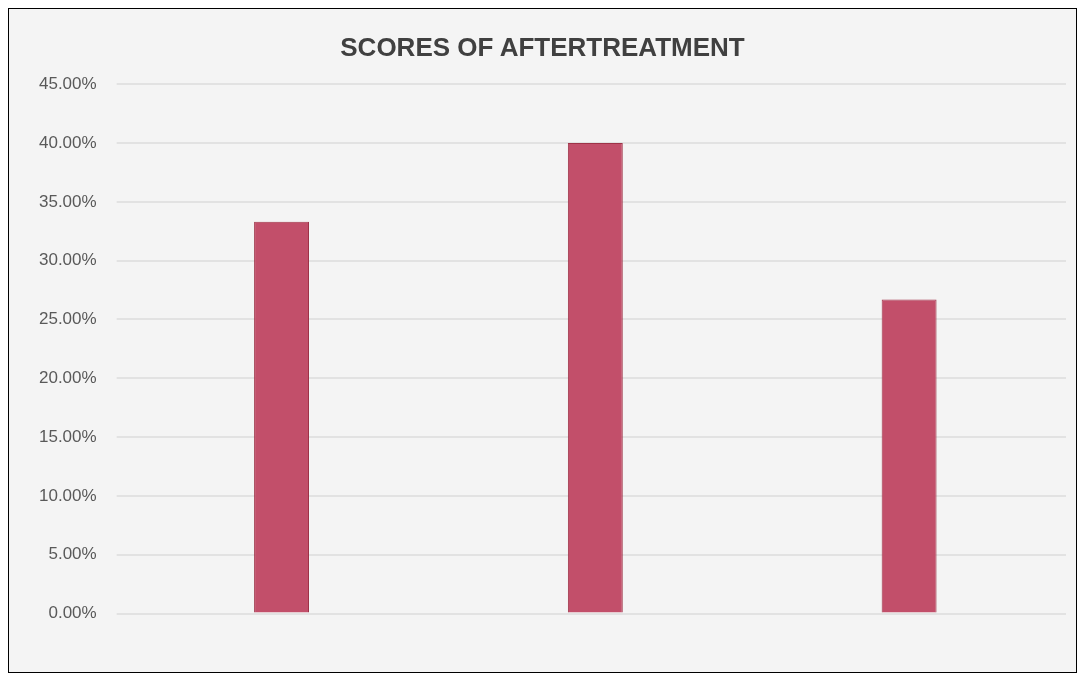 The width and height of the screenshot is (1085, 681). Describe the element at coordinates (72, 613) in the screenshot. I see `y-tick-label: 0.00%` at that location.